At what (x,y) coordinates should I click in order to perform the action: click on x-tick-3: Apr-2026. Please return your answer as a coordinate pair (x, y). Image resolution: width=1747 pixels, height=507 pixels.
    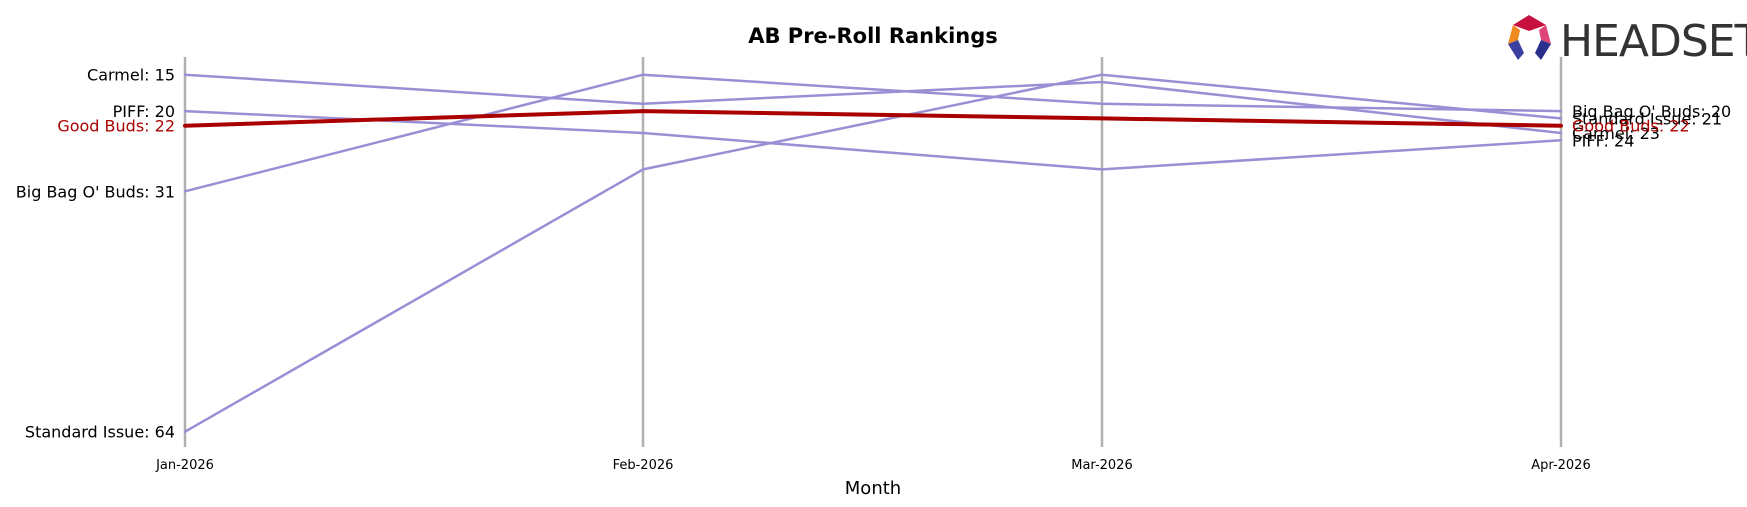
    Looking at the image, I should click on (1560, 465).